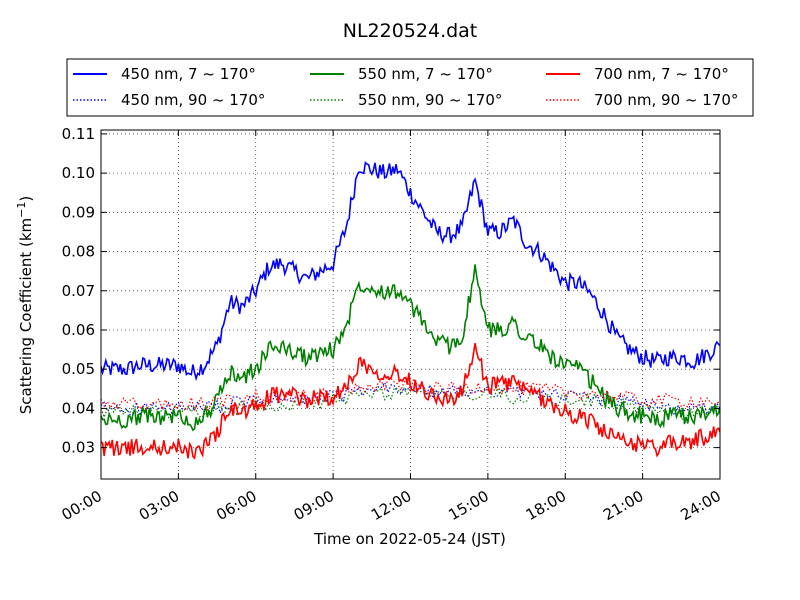 The width and height of the screenshot is (800, 600). What do you see at coordinates (21, 210) in the screenshot?
I see `y-axis-label-superscript: −1` at bounding box center [21, 210].